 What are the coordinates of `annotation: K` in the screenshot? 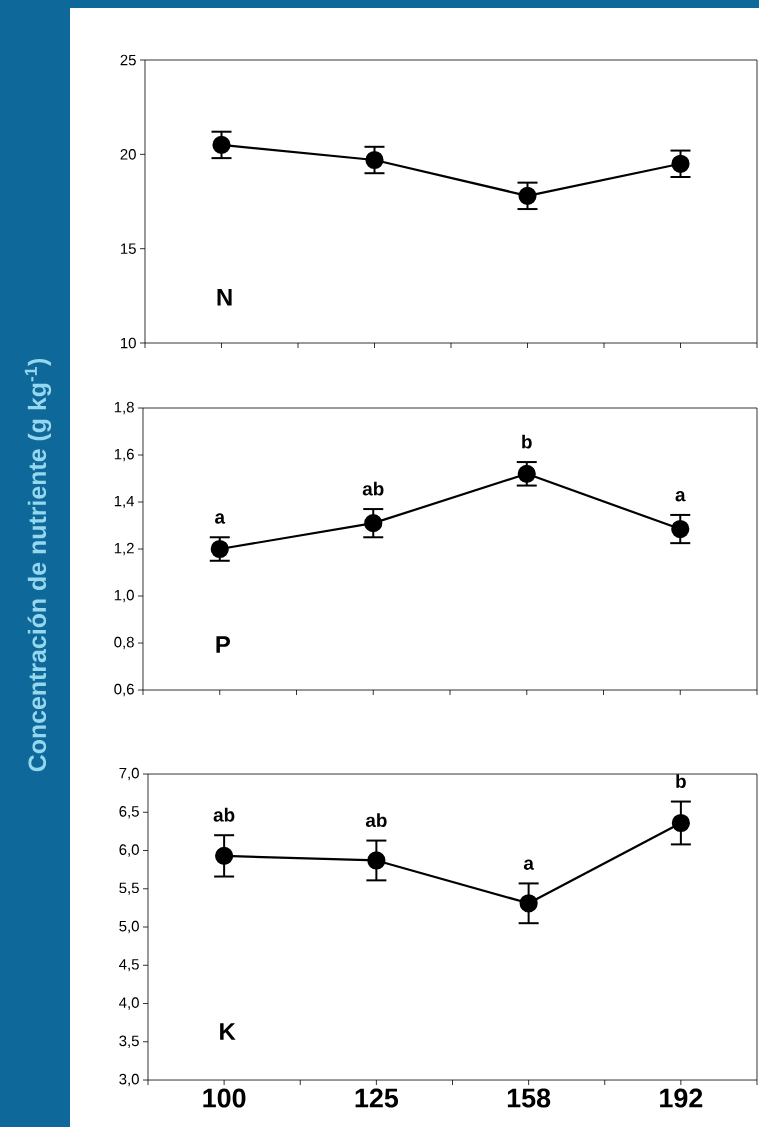 It's located at (228, 1031).